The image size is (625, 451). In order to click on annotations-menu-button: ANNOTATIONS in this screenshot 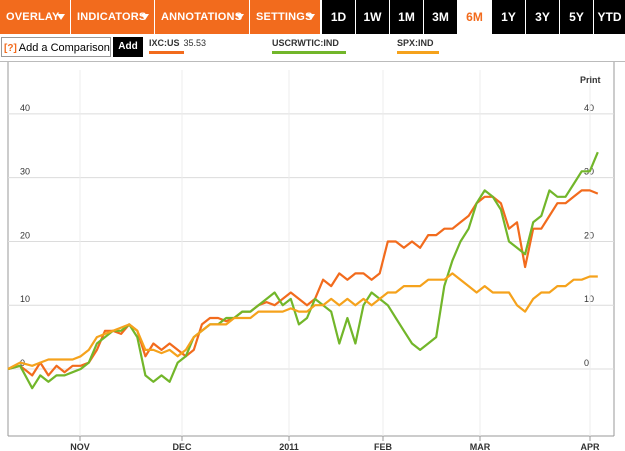, I will do `click(202, 17)`.